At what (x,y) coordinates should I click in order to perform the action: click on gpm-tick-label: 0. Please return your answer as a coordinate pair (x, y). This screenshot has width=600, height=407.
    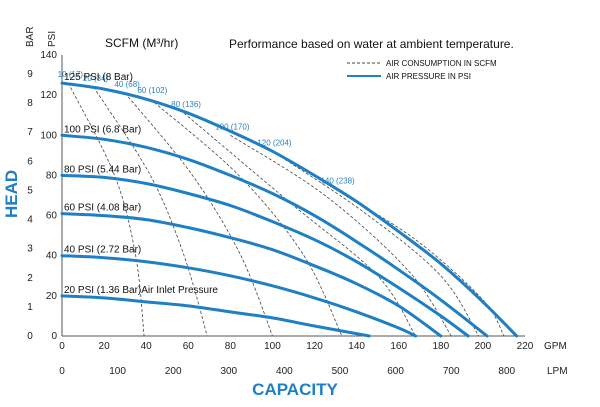
    Looking at the image, I should click on (62, 346).